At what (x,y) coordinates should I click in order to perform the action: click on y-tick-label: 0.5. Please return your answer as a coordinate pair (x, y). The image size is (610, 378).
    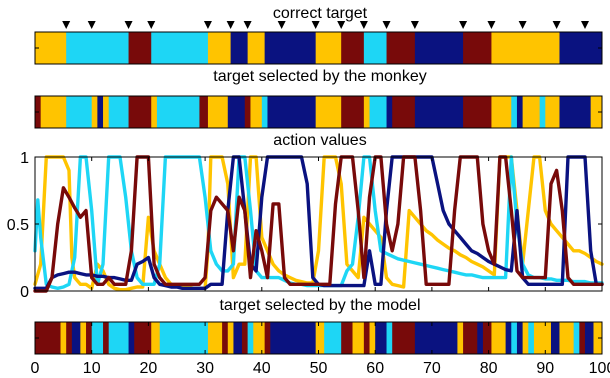
    Looking at the image, I should click on (18, 225).